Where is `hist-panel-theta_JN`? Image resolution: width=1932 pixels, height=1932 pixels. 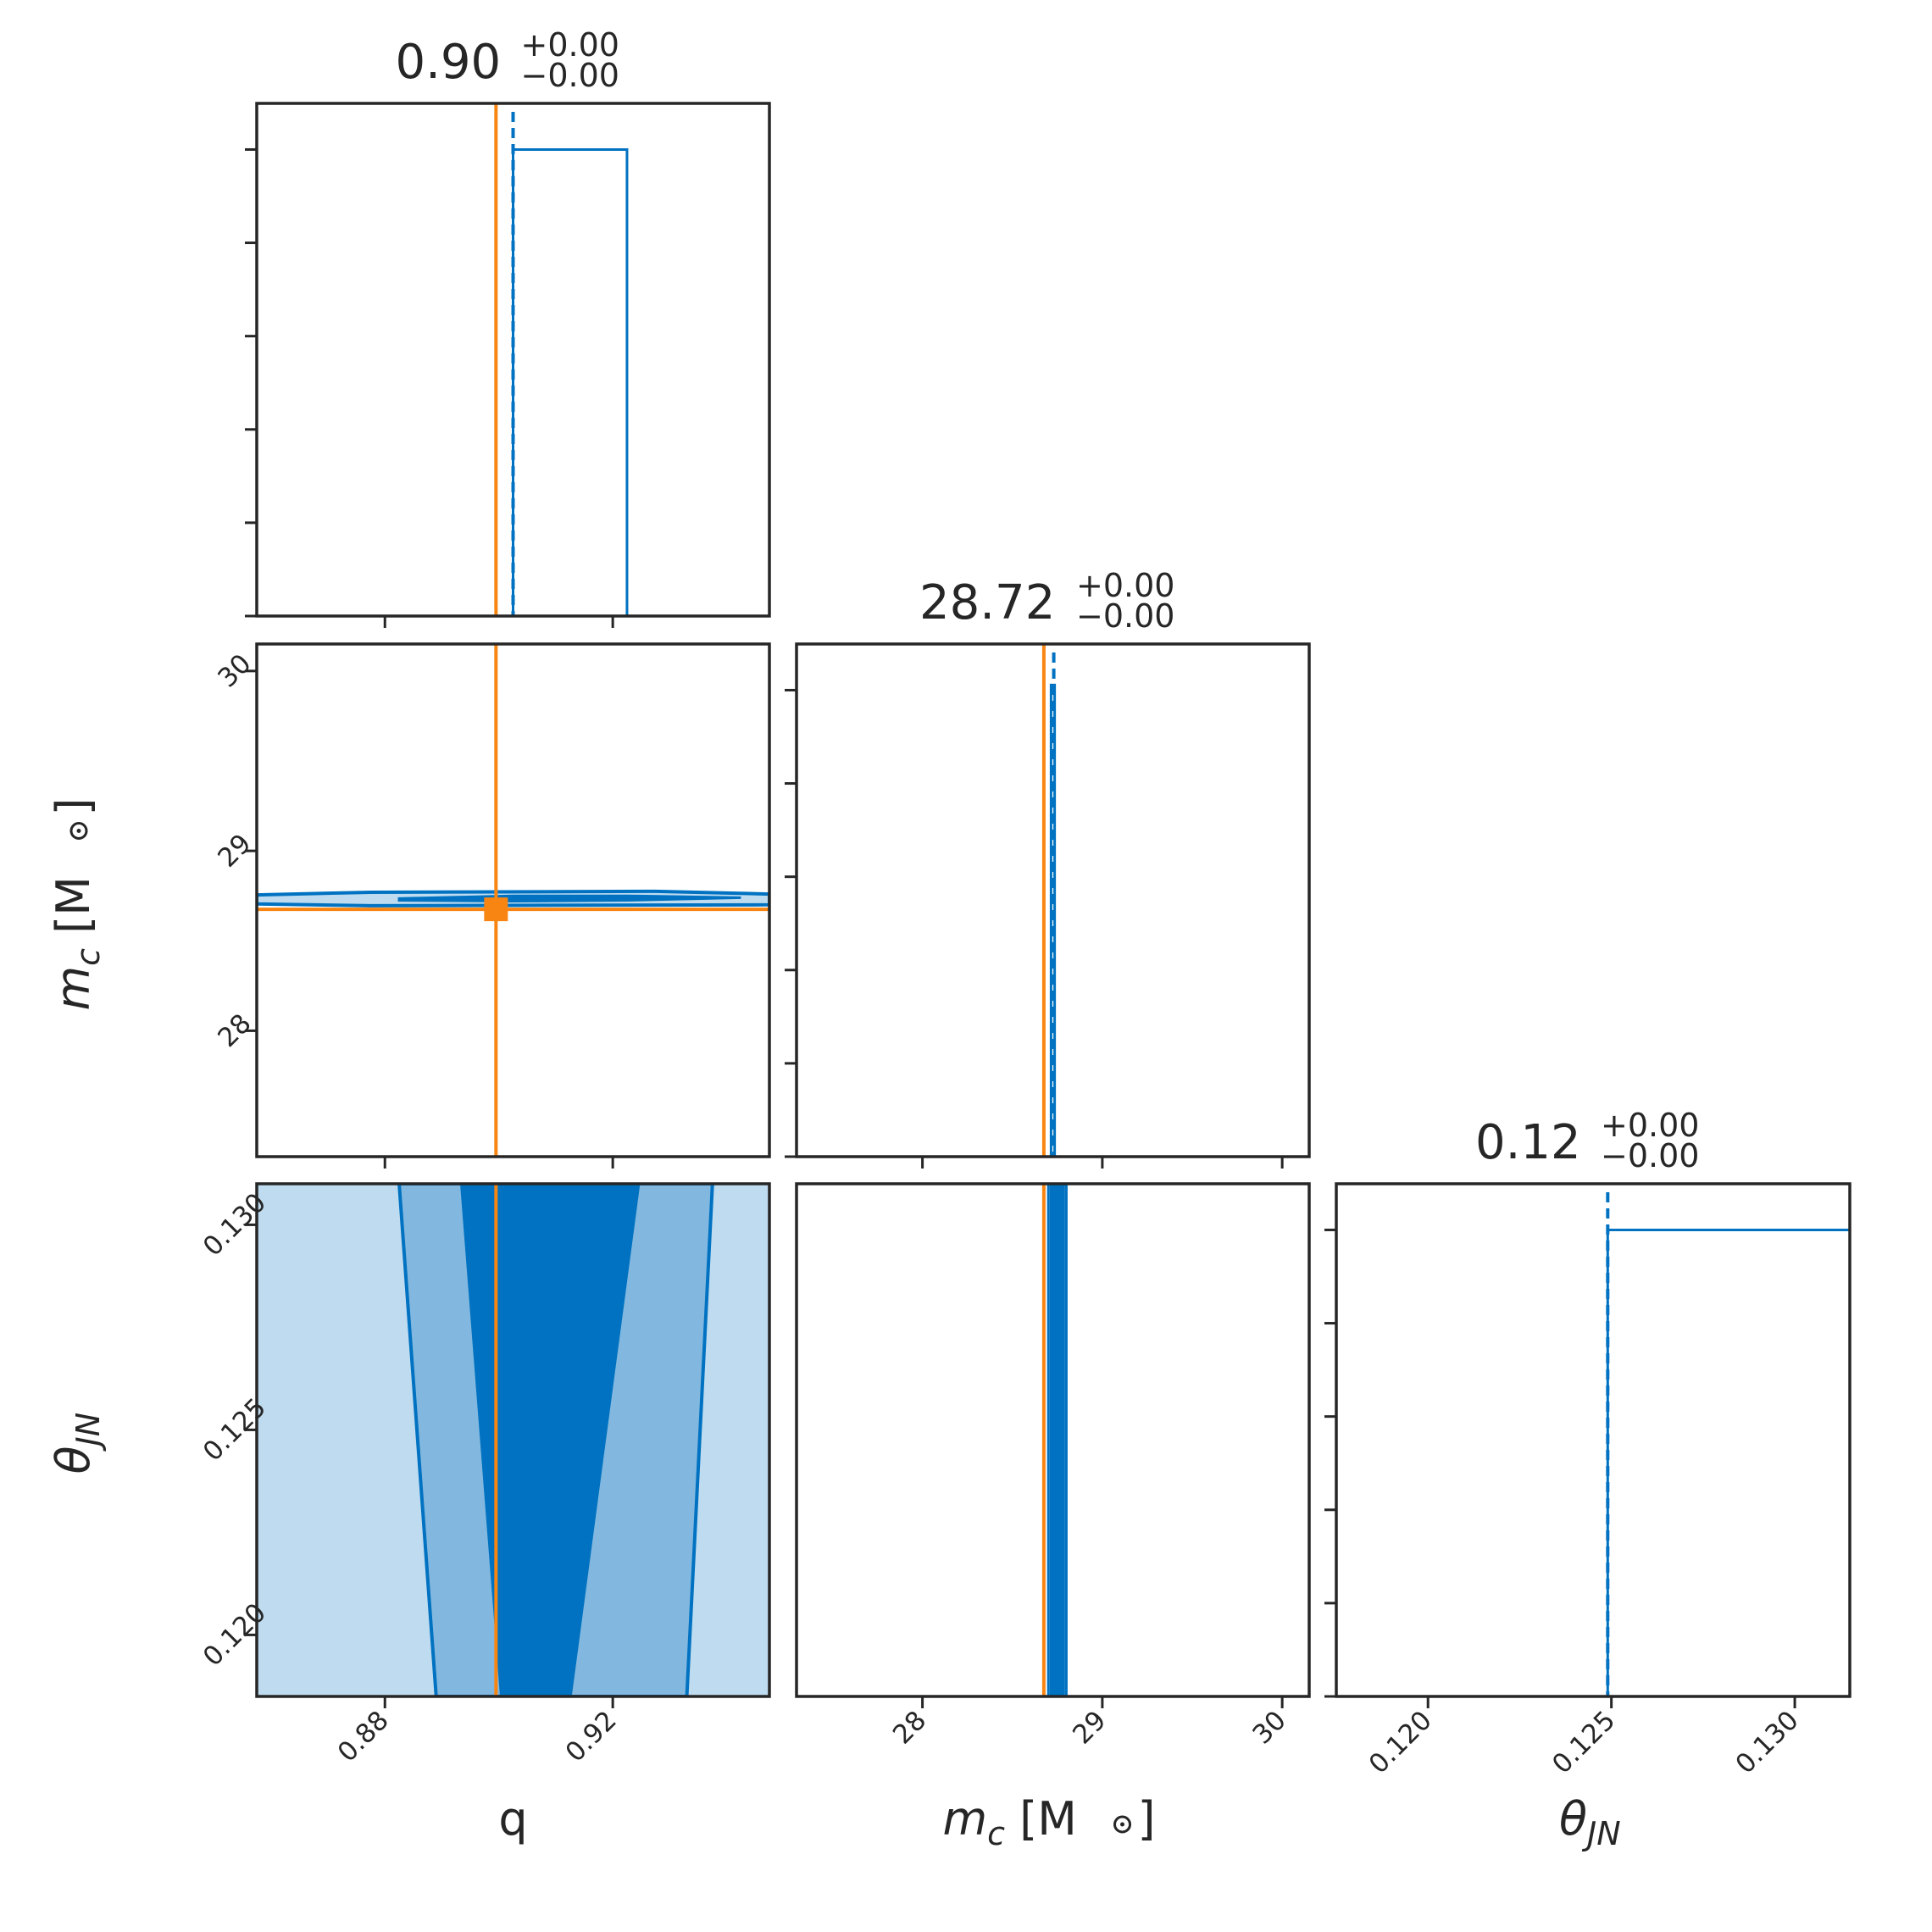
hist-panel-theta_JN is located at coordinates (1728, 1444).